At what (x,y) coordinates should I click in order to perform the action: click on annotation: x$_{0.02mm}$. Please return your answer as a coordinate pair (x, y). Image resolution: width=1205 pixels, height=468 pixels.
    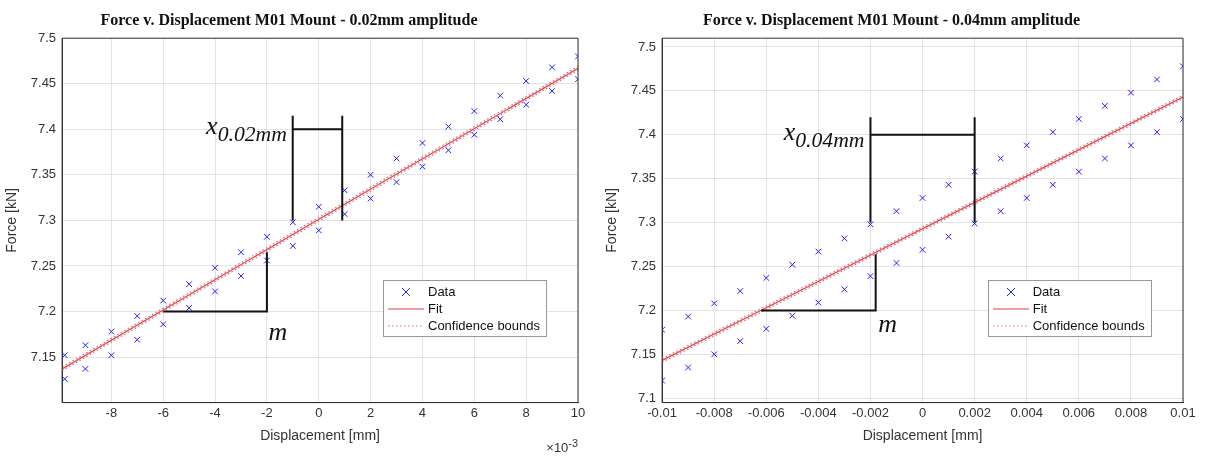
    Looking at the image, I should click on (246, 129).